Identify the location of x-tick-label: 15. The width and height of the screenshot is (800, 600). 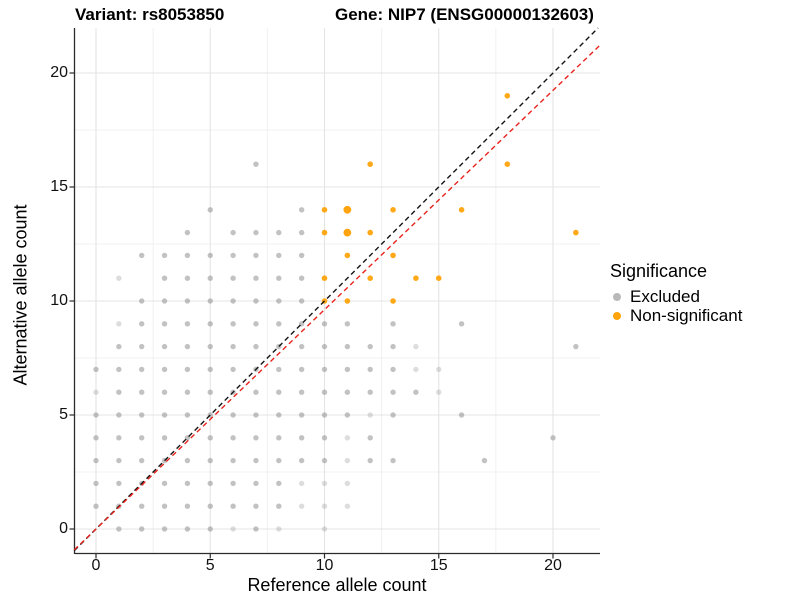
(438, 565).